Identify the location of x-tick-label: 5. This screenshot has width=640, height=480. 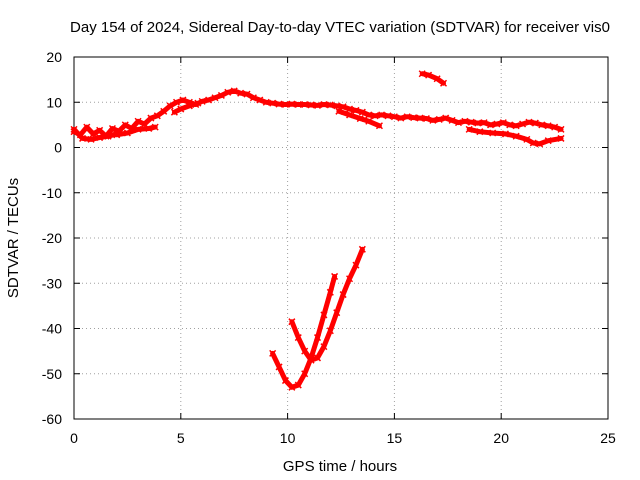
(181, 438).